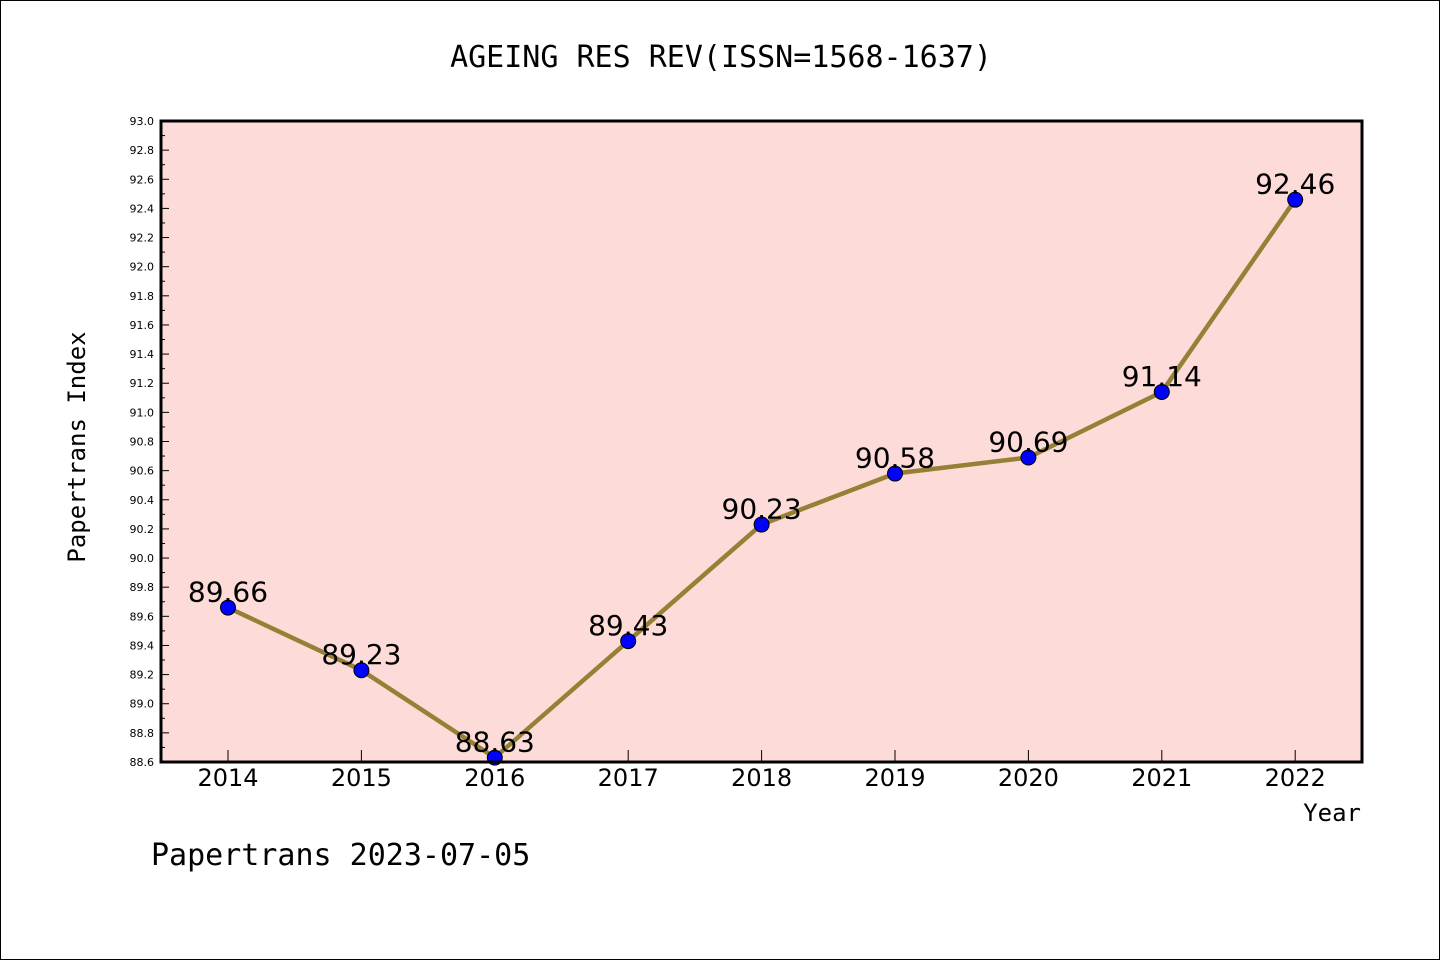 The height and width of the screenshot is (961, 1440). I want to click on y-tick-label: 89.8, so click(142, 587).